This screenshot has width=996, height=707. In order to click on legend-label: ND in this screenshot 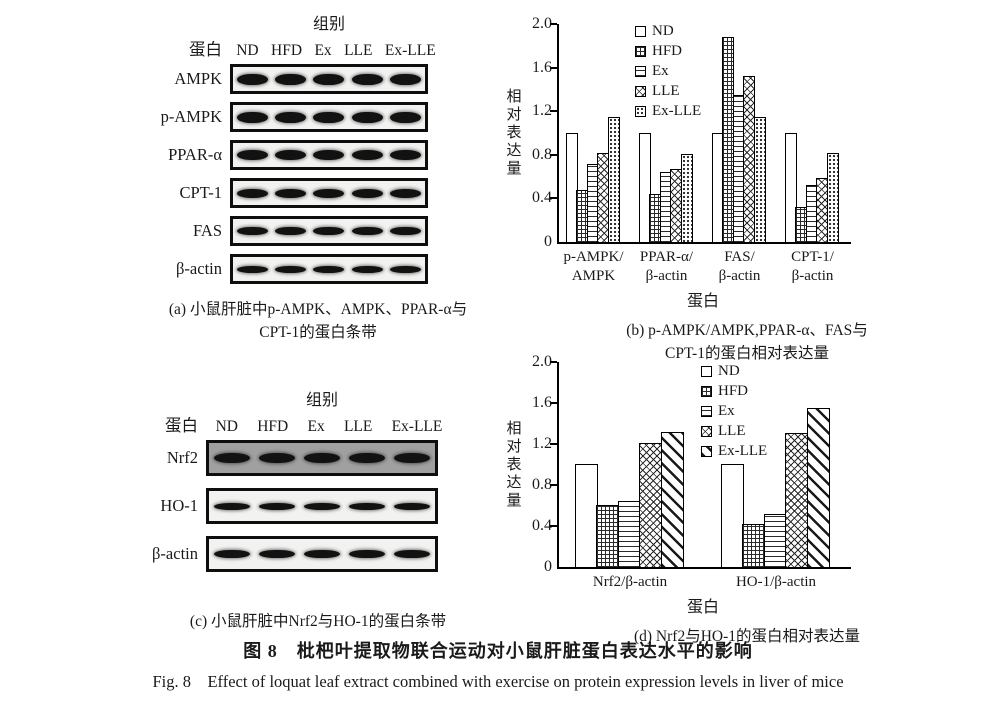, I will do `click(663, 31)`.